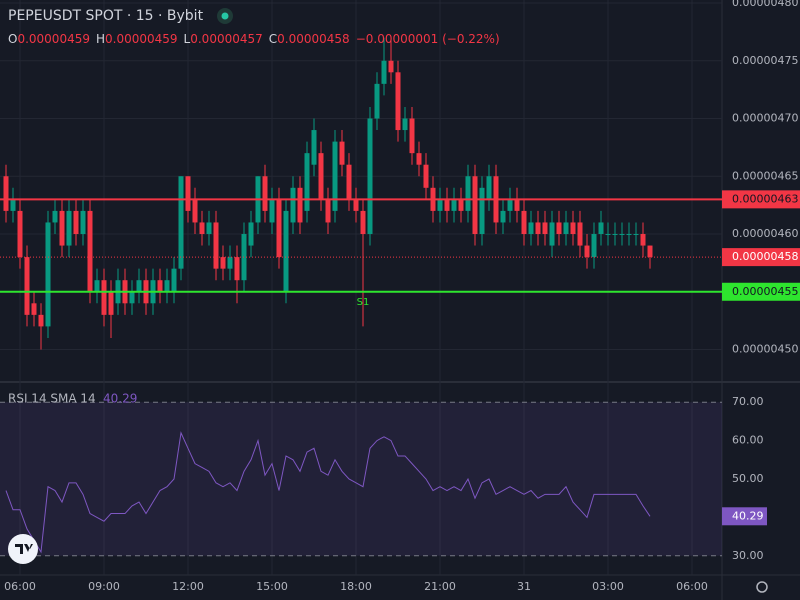 The width and height of the screenshot is (800, 600). What do you see at coordinates (356, 586) in the screenshot?
I see `x-tick-label: 18:00` at bounding box center [356, 586].